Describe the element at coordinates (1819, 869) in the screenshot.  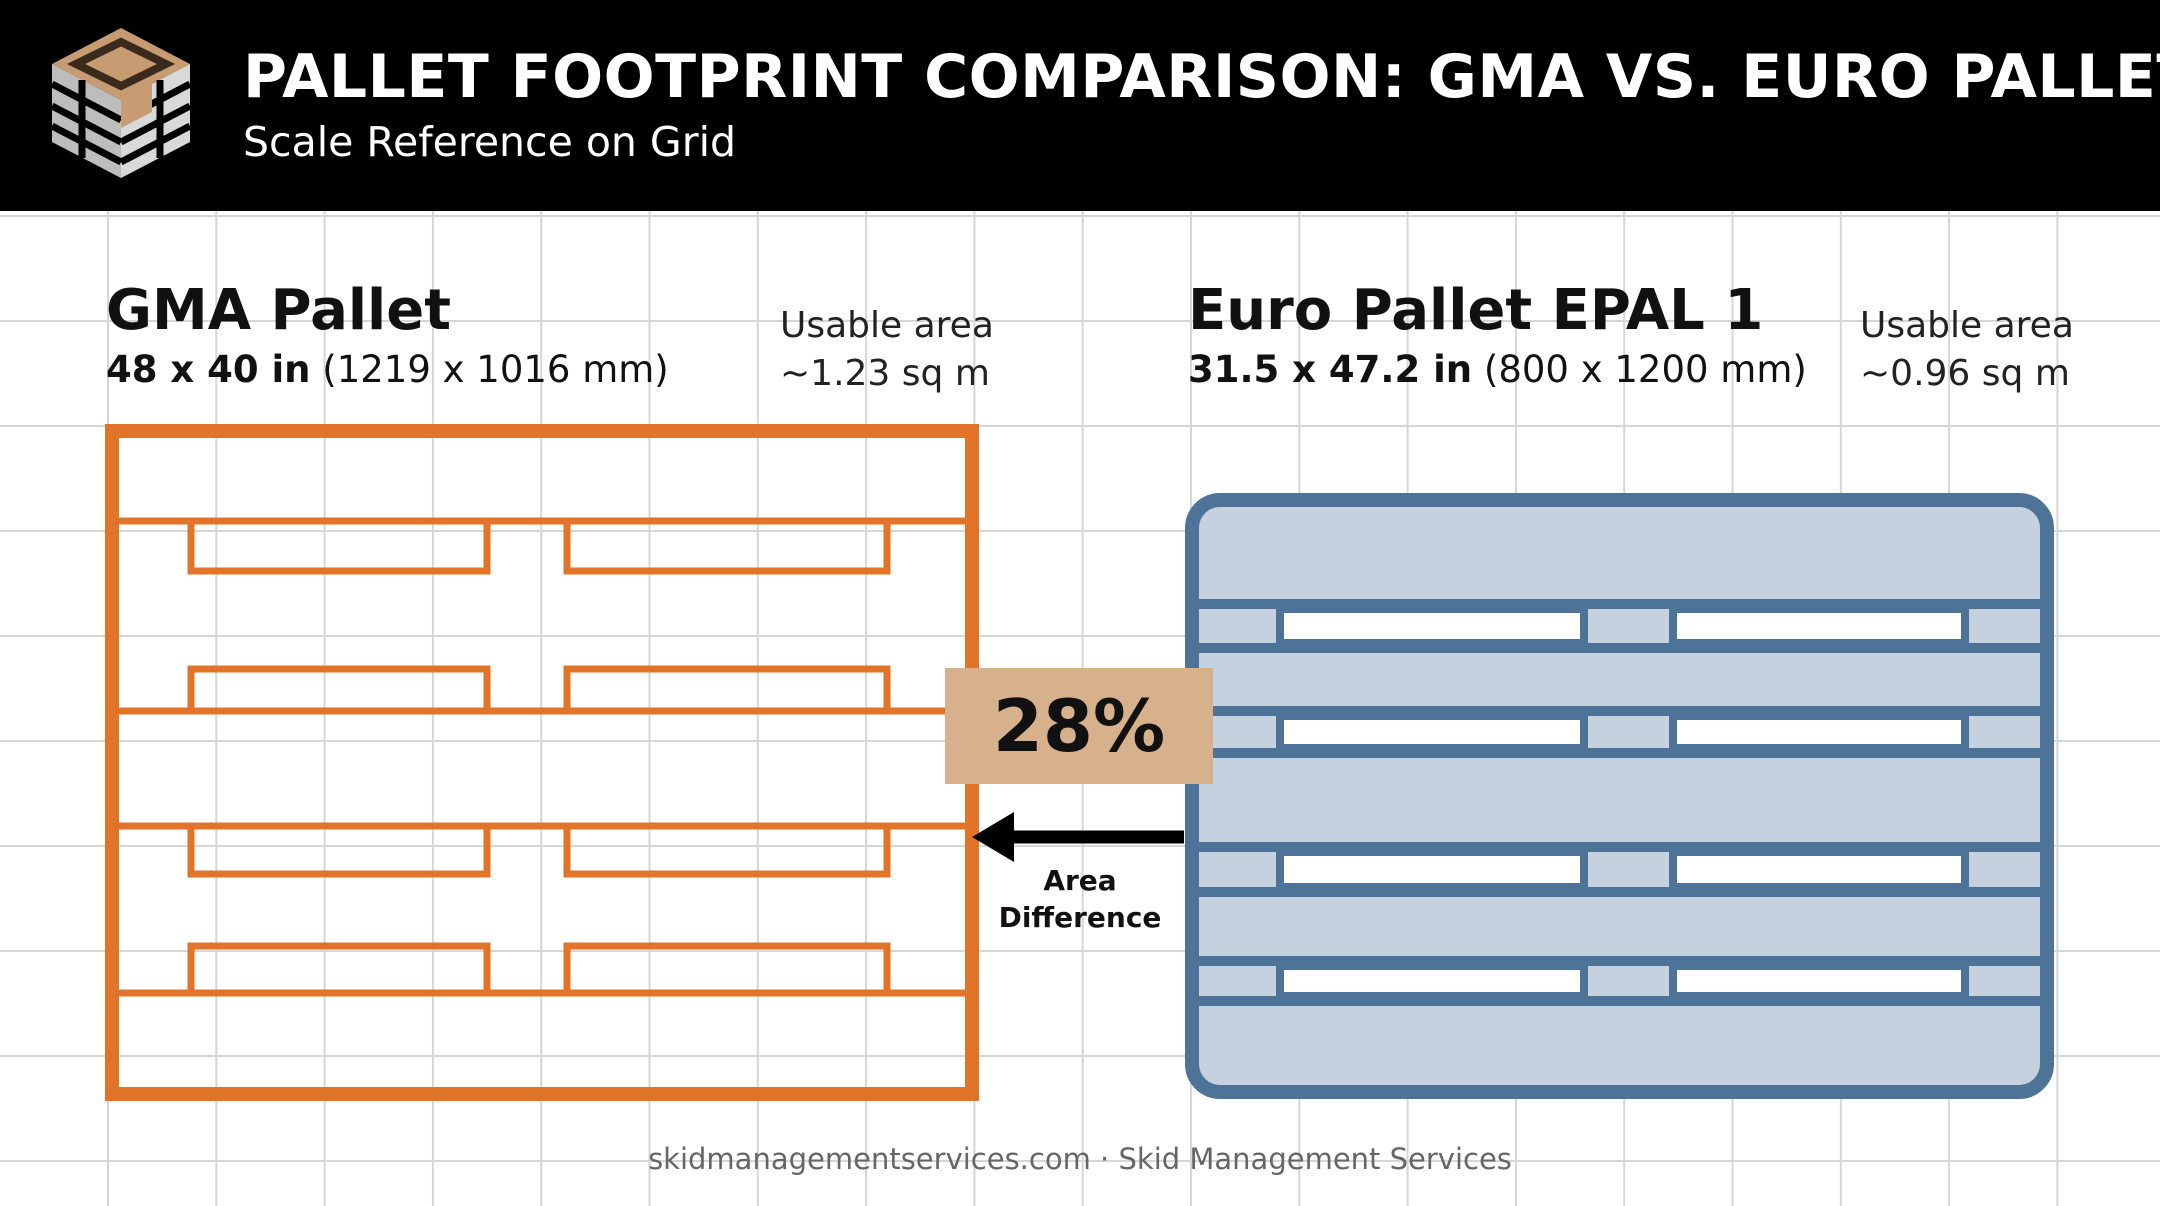
I see `euro-slot-3b` at that location.